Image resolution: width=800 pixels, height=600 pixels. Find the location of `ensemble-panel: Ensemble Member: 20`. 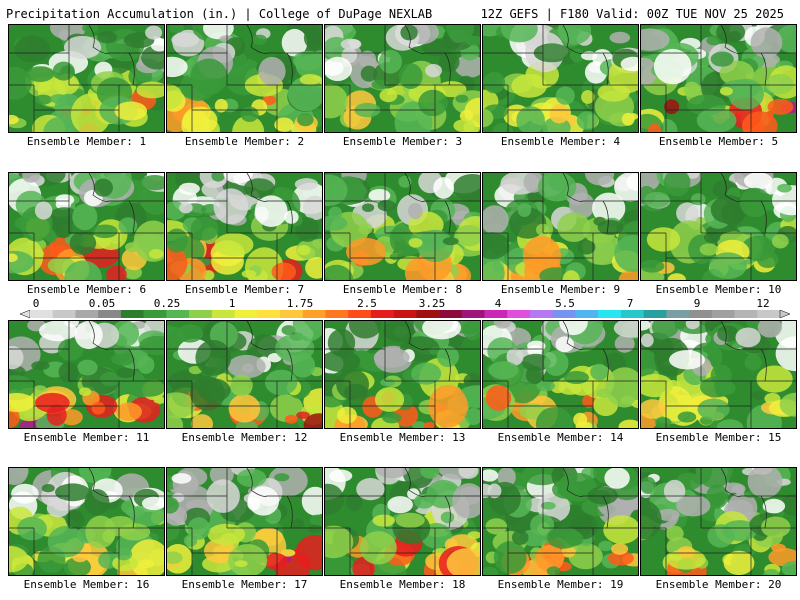

ensemble-panel: Ensemble Member: 20 is located at coordinates (718, 533).